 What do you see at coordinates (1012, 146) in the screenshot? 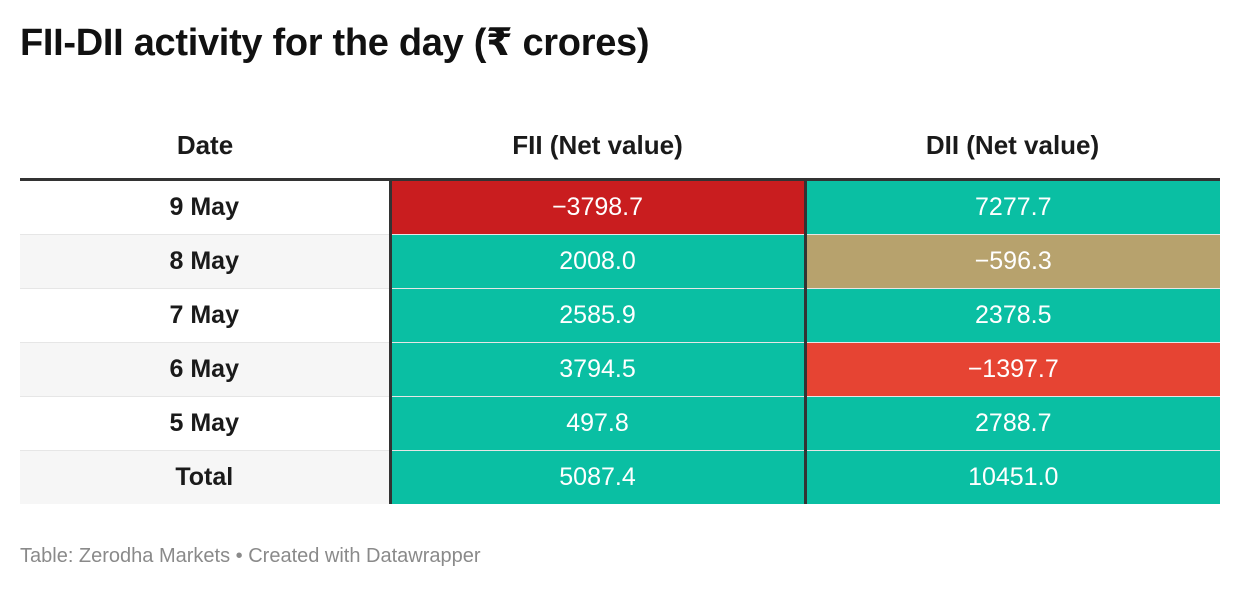
I see `column-header-dii: DII (Net value)` at bounding box center [1012, 146].